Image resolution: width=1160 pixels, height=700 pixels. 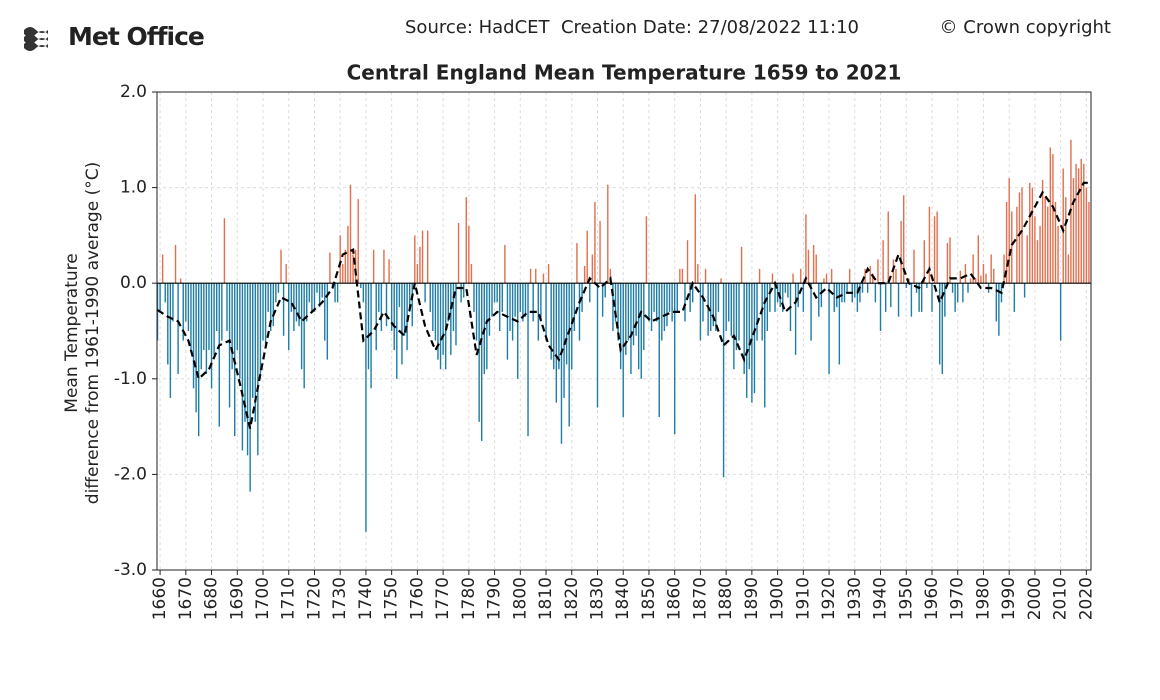 I want to click on x-tick-label: 1720, so click(x=314, y=598).